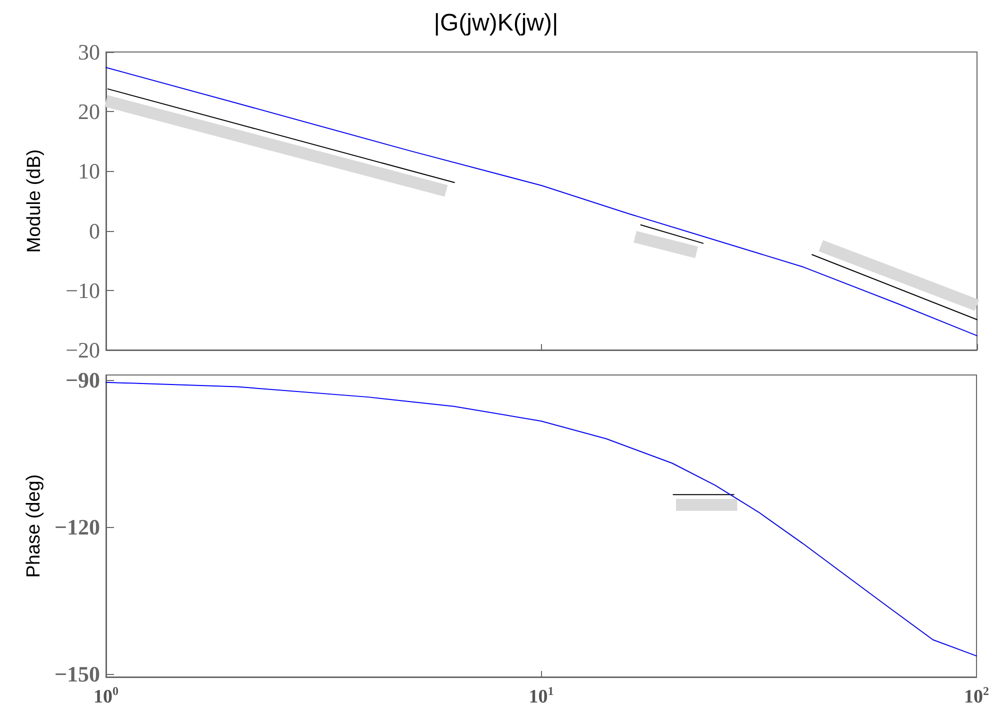 Image resolution: width=992 pixels, height=709 pixels. What do you see at coordinates (89, 111) in the screenshot?
I see `y-tick-label: 20` at bounding box center [89, 111].